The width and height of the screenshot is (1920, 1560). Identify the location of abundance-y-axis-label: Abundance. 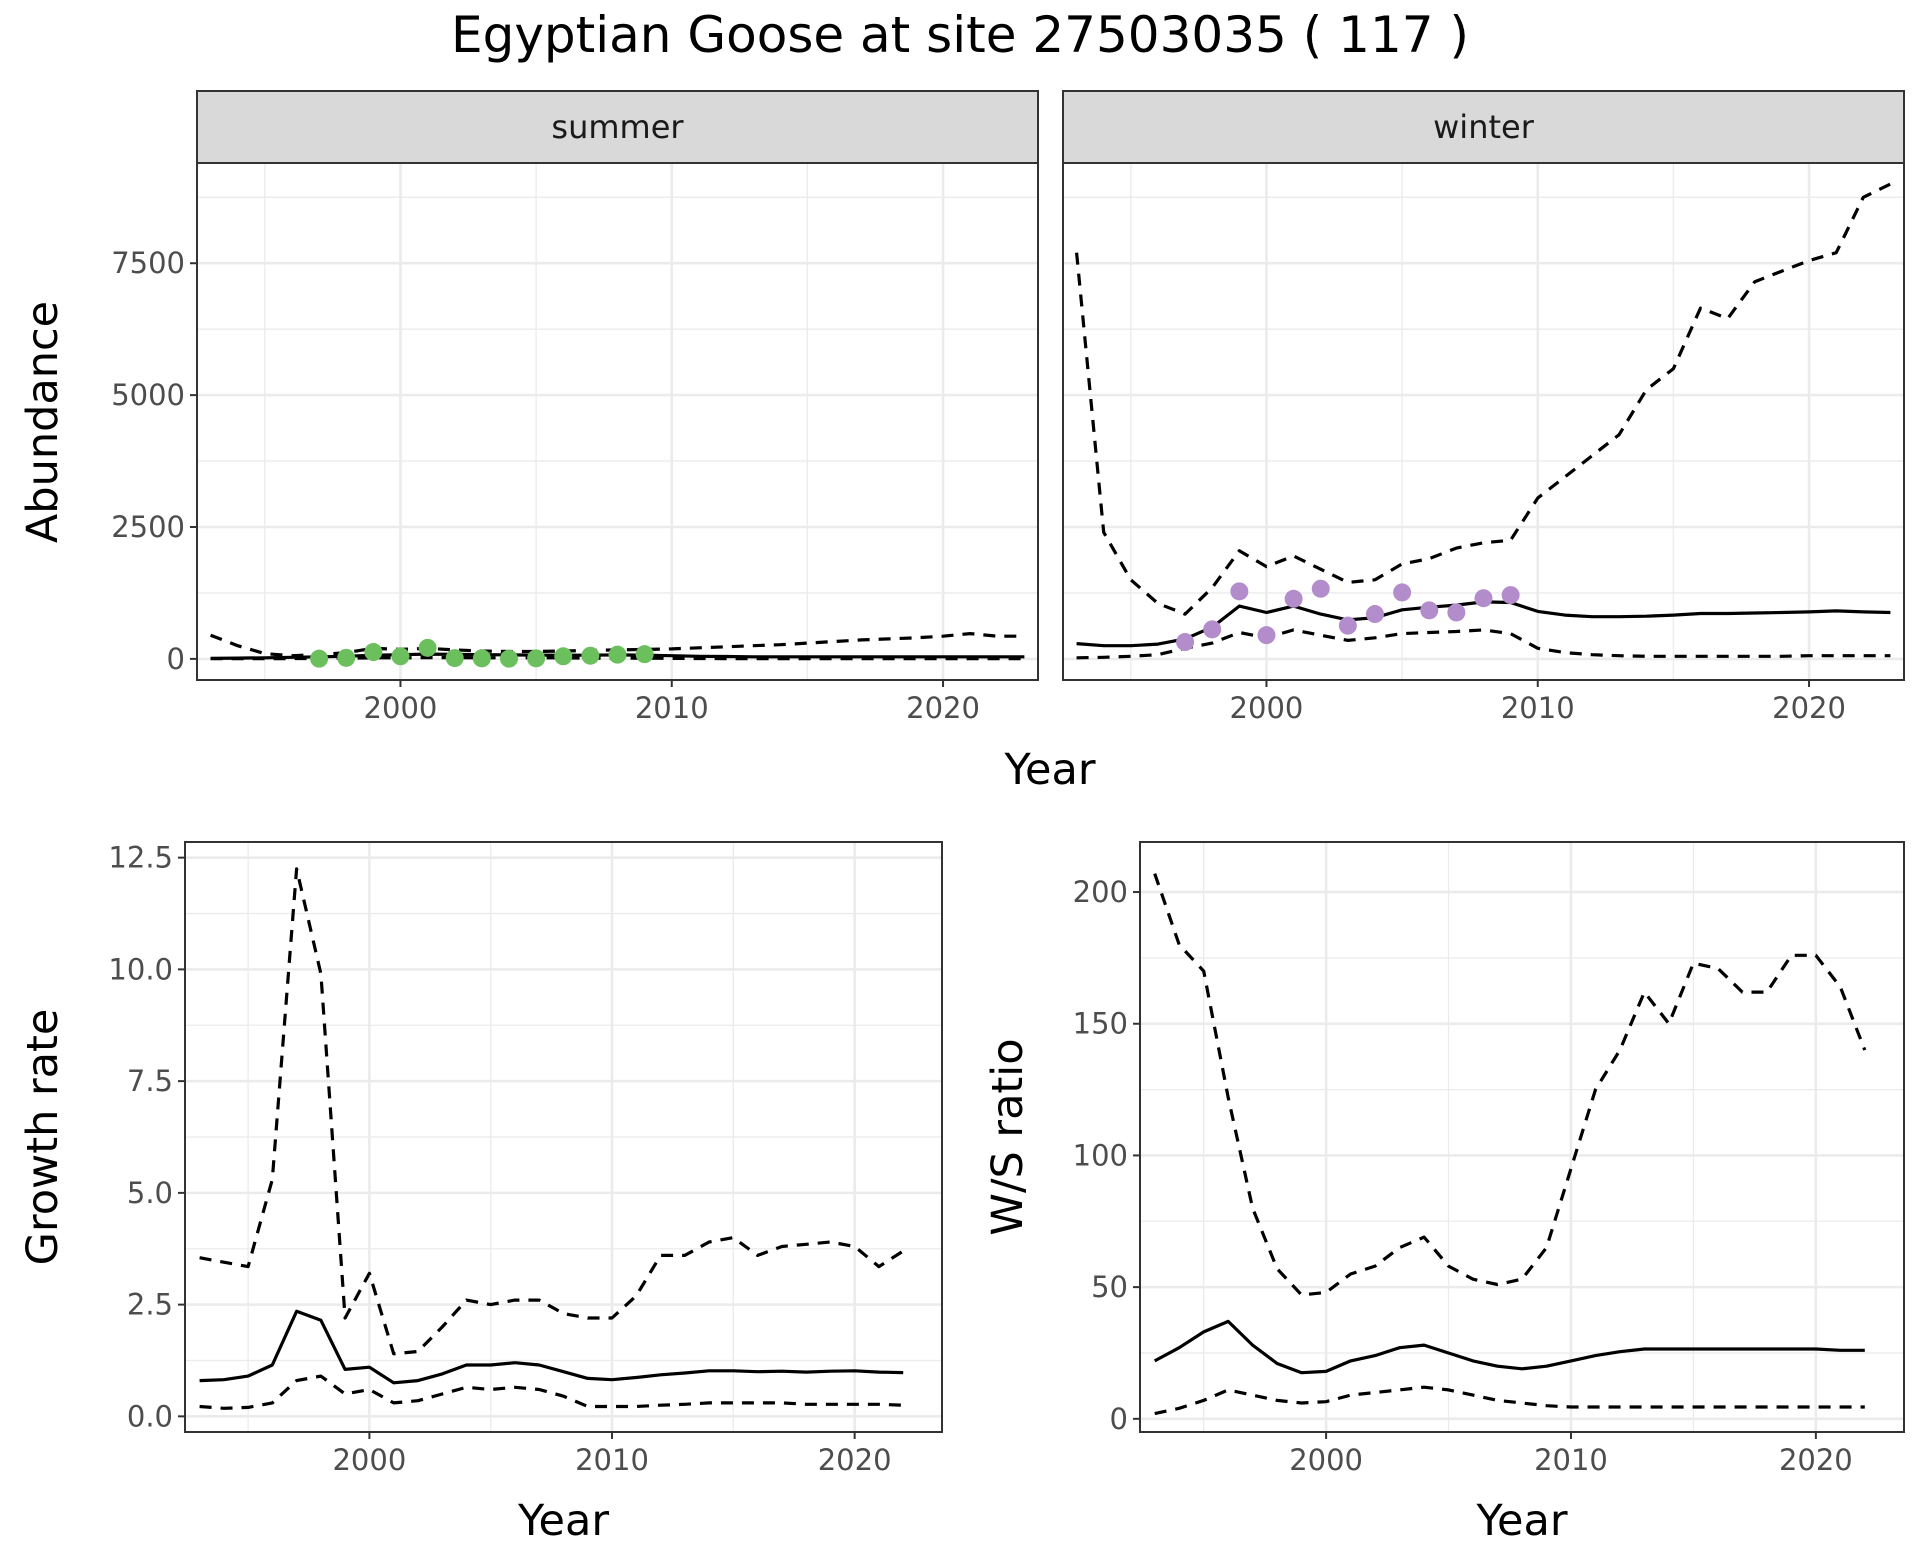
(43, 422).